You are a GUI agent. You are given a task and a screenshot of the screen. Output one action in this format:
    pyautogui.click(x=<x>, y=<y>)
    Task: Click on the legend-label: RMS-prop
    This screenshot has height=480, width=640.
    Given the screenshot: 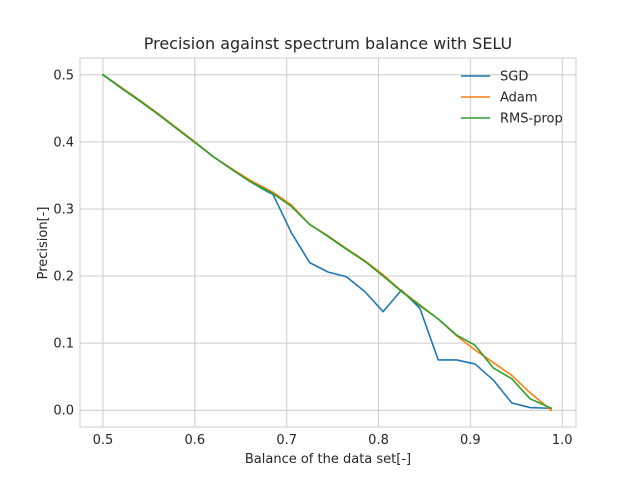 What is the action you would take?
    pyautogui.click(x=531, y=119)
    